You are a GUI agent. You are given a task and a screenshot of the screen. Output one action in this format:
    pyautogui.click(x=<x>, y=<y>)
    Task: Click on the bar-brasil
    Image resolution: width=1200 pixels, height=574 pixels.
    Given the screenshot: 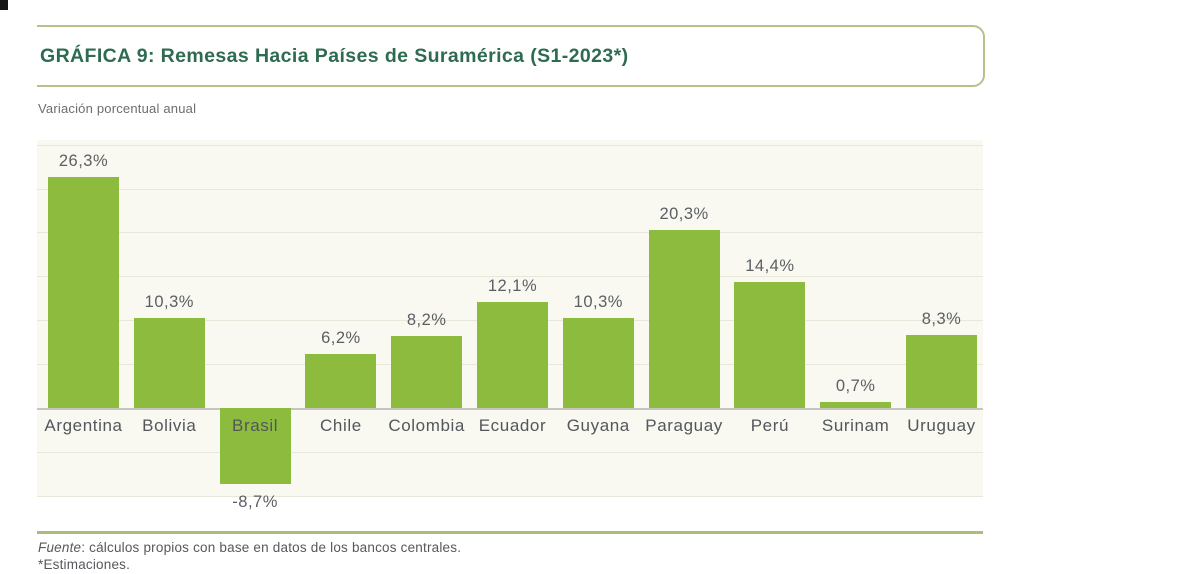 What is the action you would take?
    pyautogui.click(x=255, y=446)
    